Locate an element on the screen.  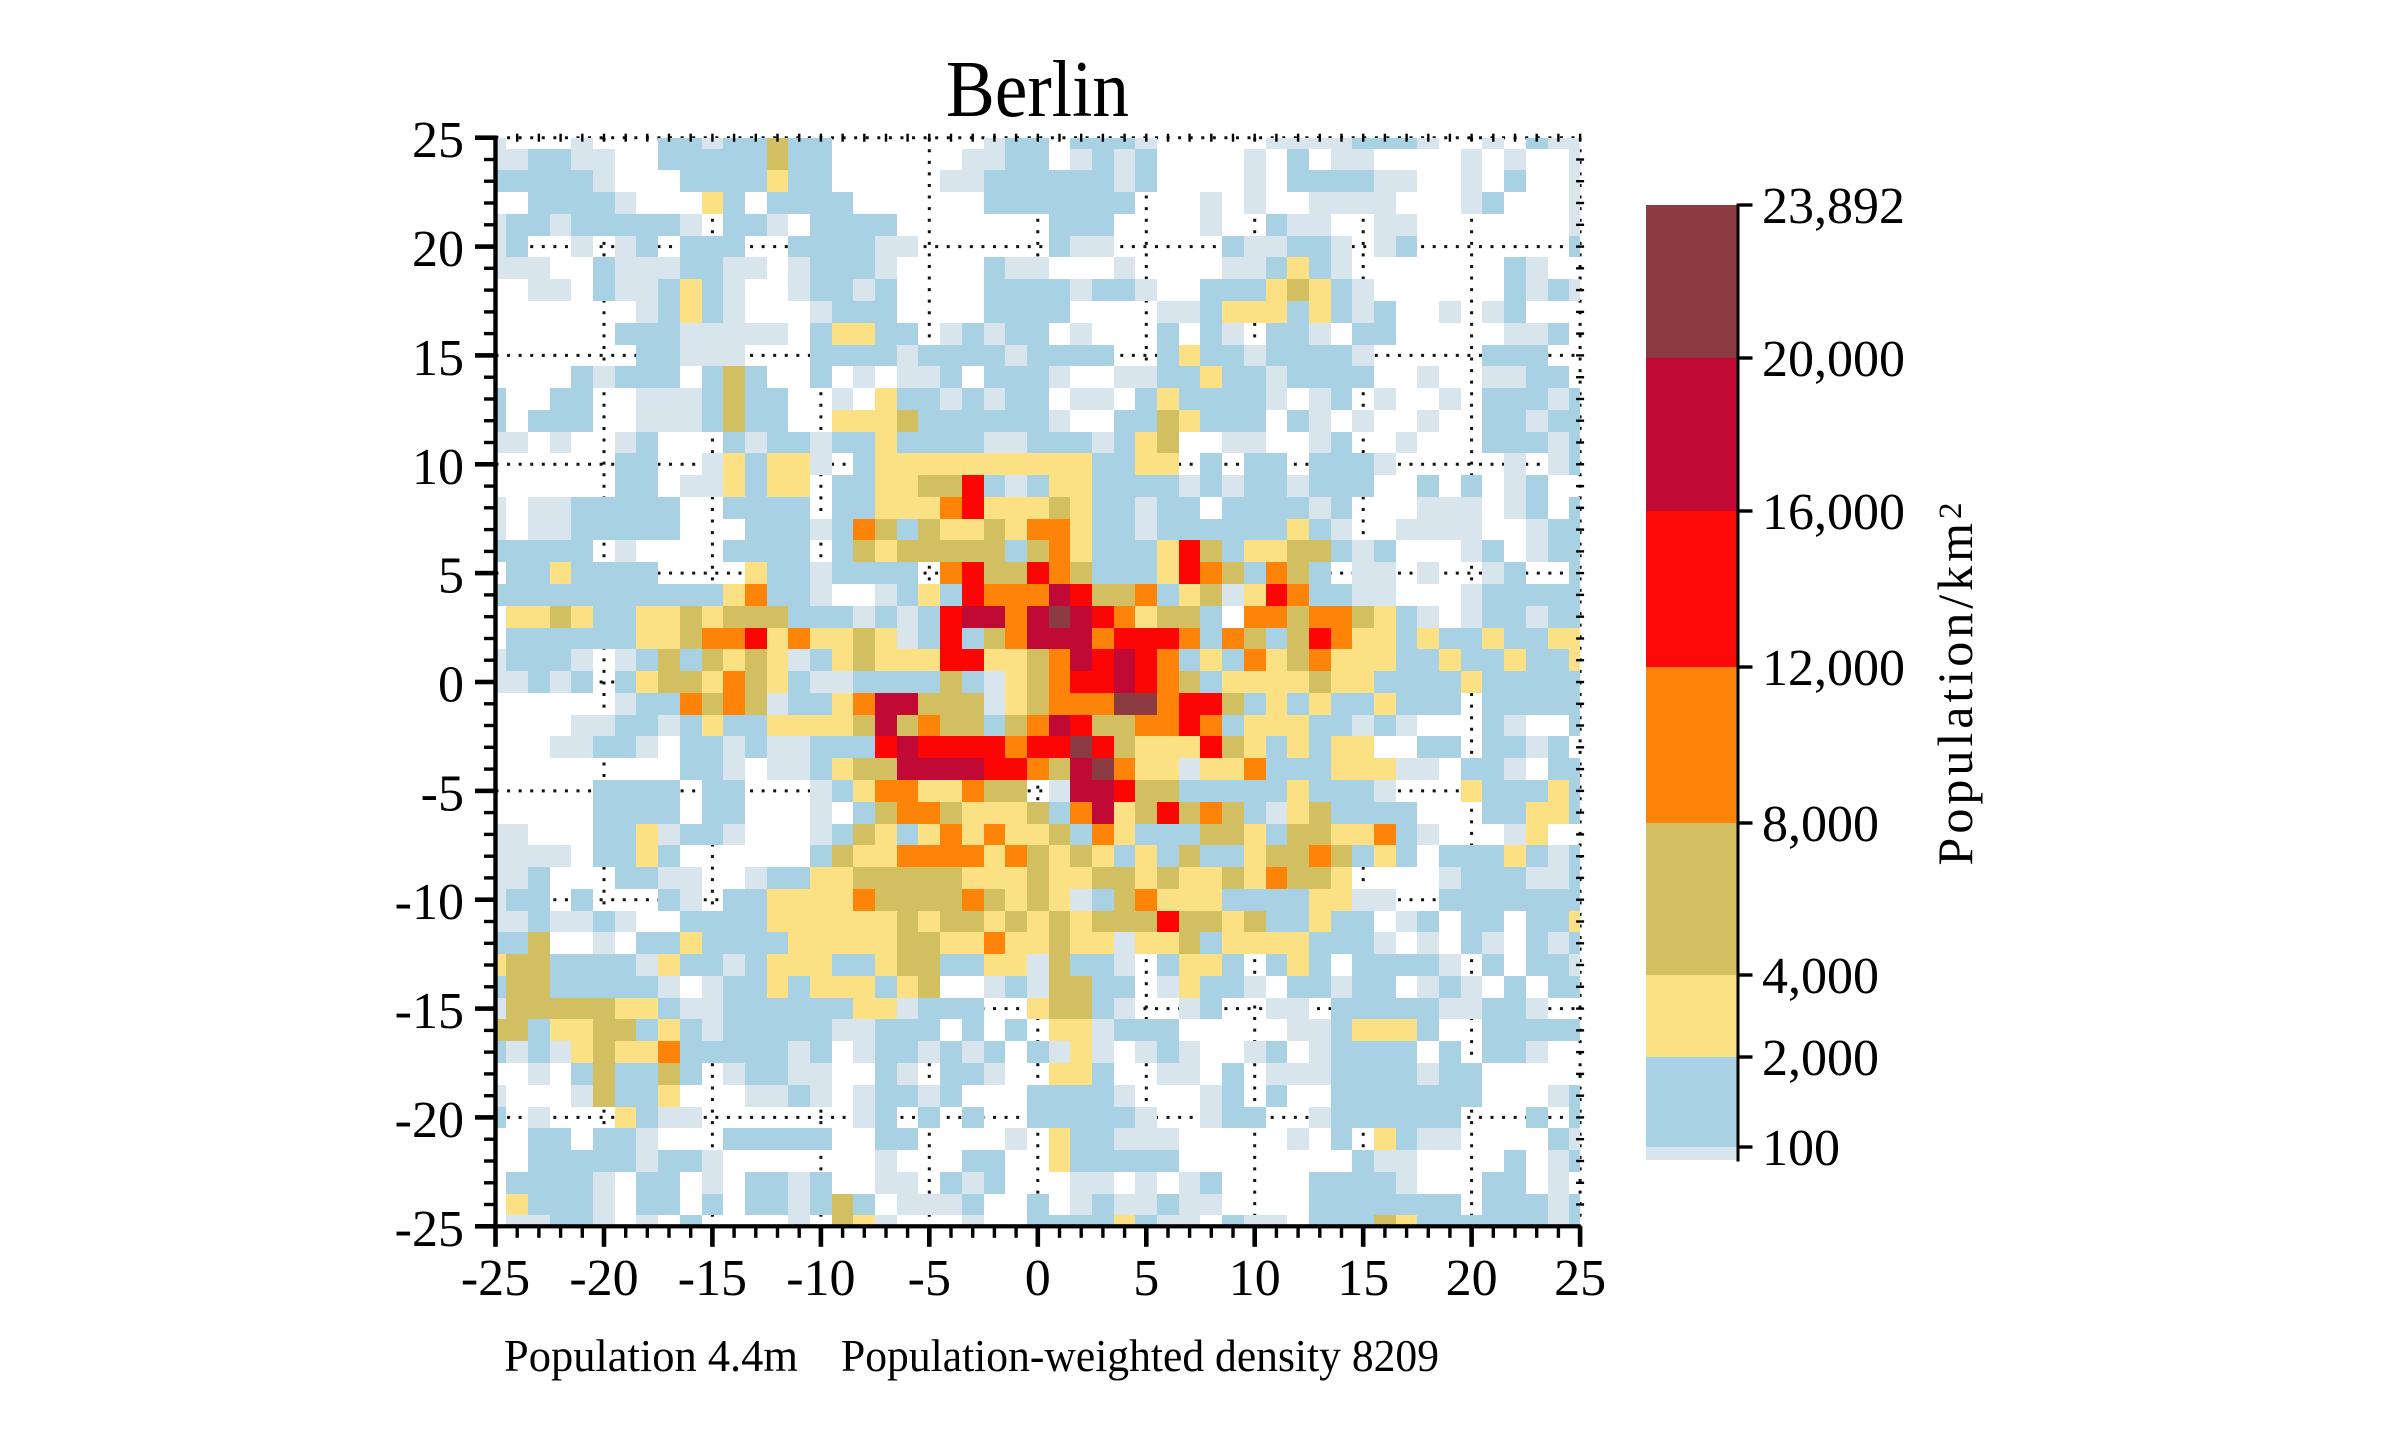
svg-text: 8,000 is located at coordinates (1820, 824).